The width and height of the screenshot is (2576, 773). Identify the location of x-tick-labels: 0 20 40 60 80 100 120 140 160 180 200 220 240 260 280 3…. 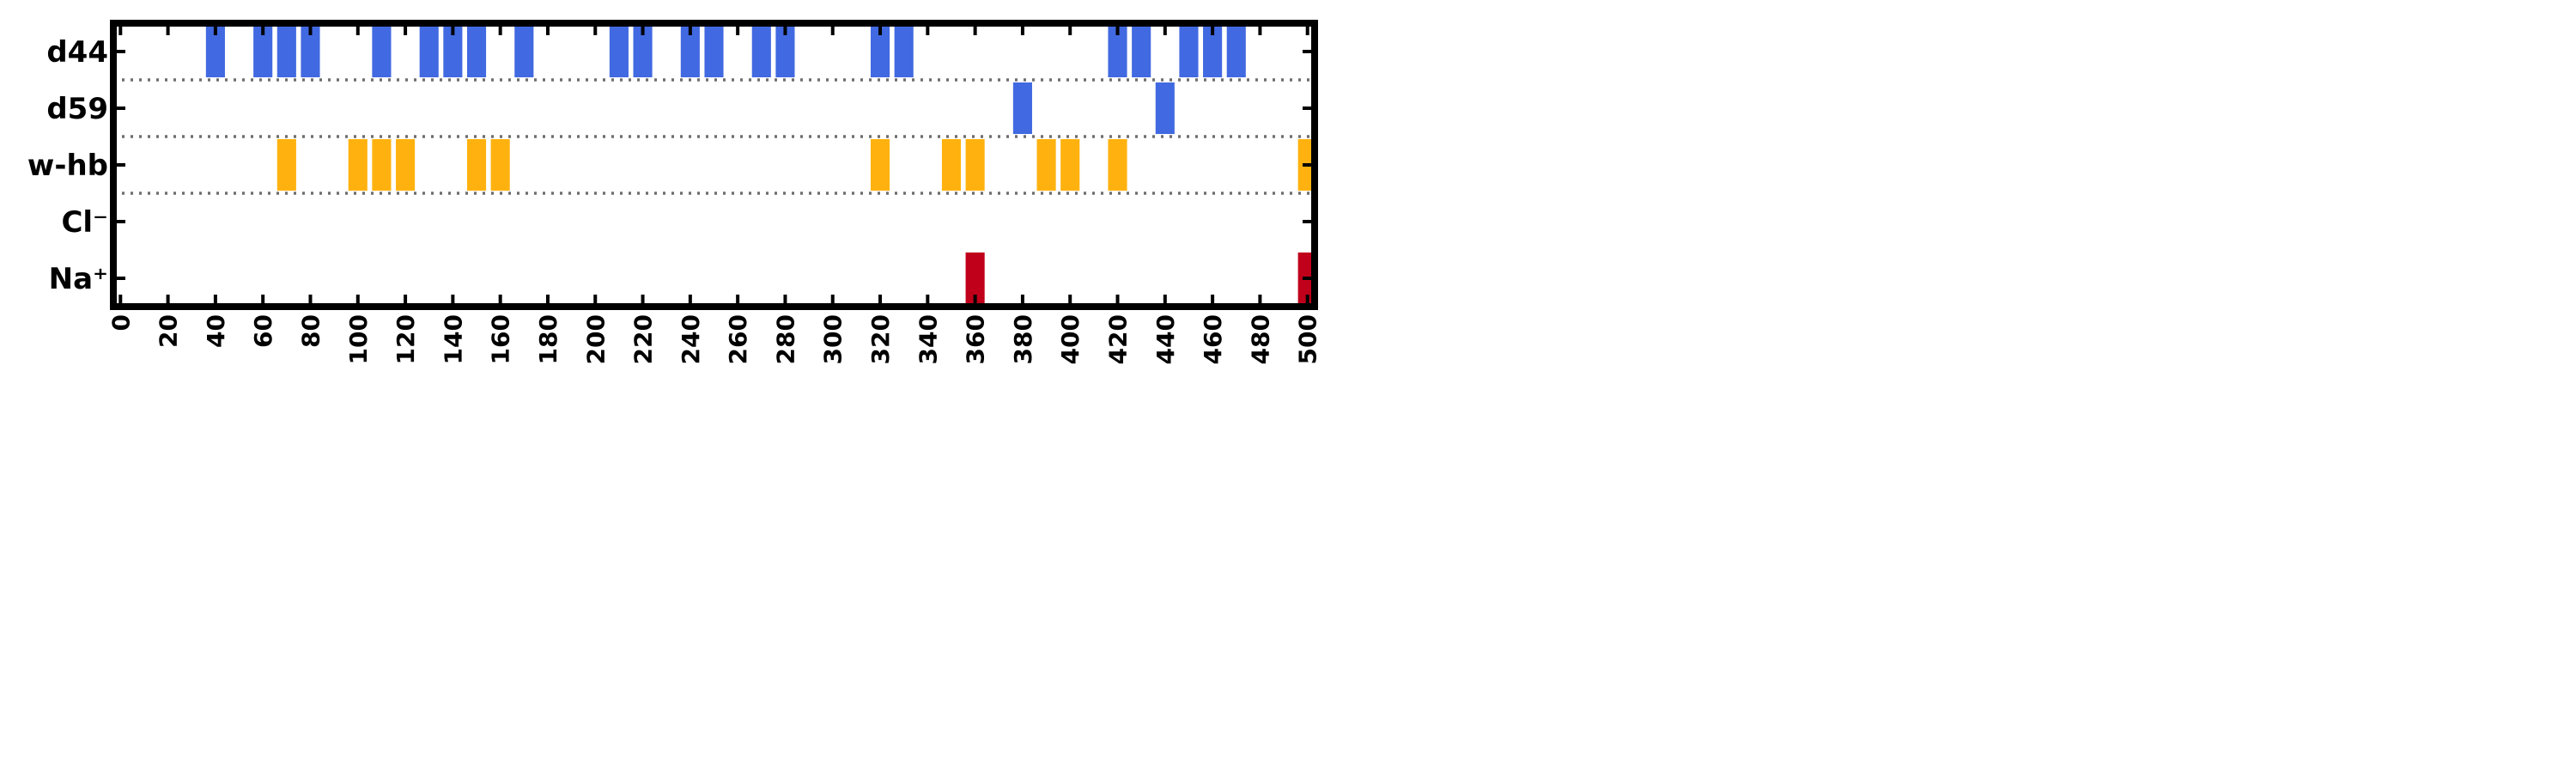
(713, 339).